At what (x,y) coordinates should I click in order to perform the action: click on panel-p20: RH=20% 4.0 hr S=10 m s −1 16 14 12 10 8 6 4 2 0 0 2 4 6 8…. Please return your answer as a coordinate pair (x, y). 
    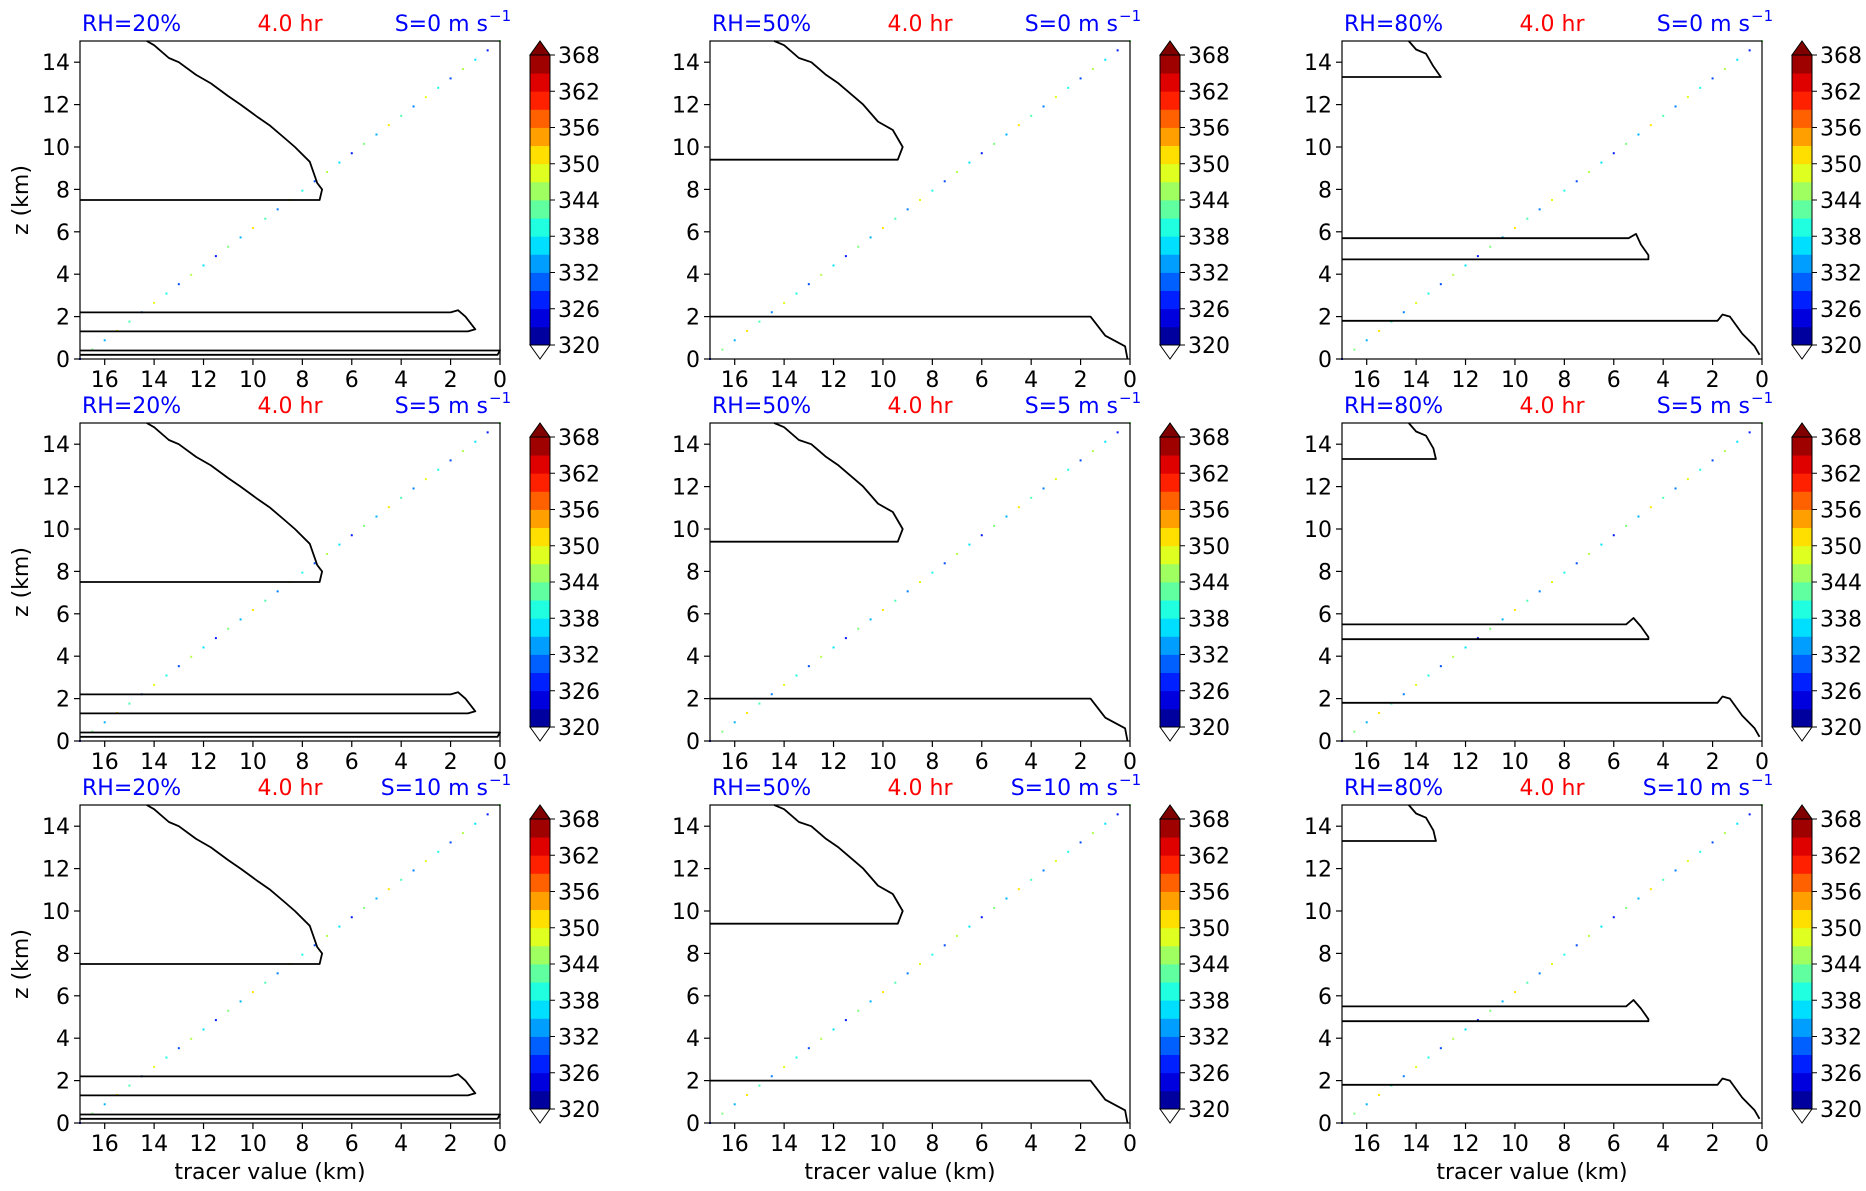
    Looking at the image, I should click on (304, 978).